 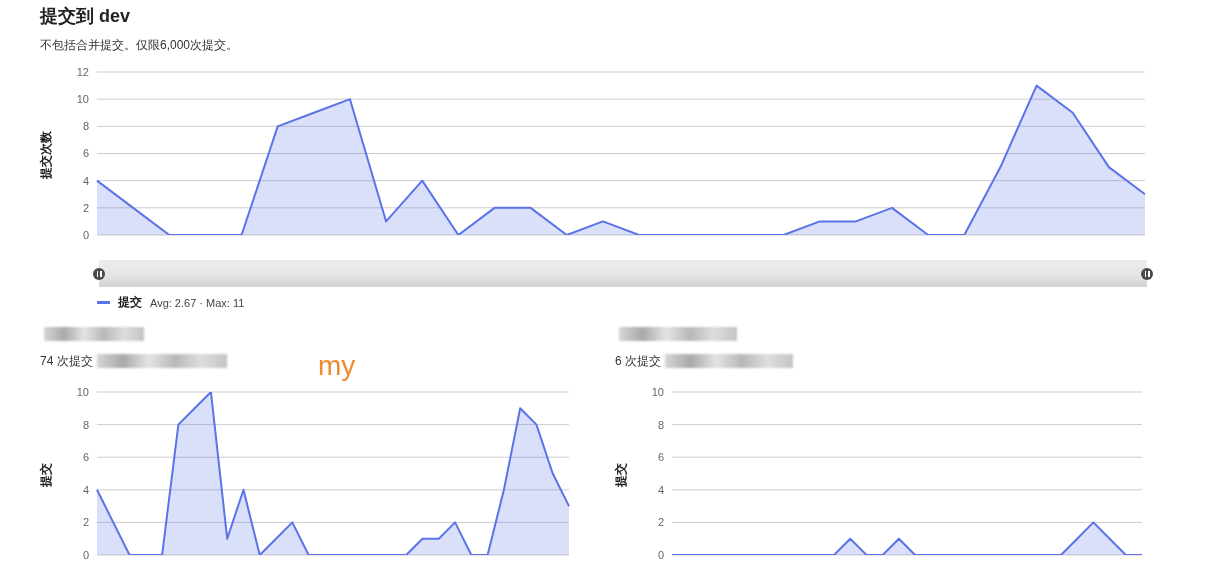 What do you see at coordinates (139, 45) in the screenshot?
I see `chart-subtitle: 不包括合并提交。仅限6,000次提交。` at bounding box center [139, 45].